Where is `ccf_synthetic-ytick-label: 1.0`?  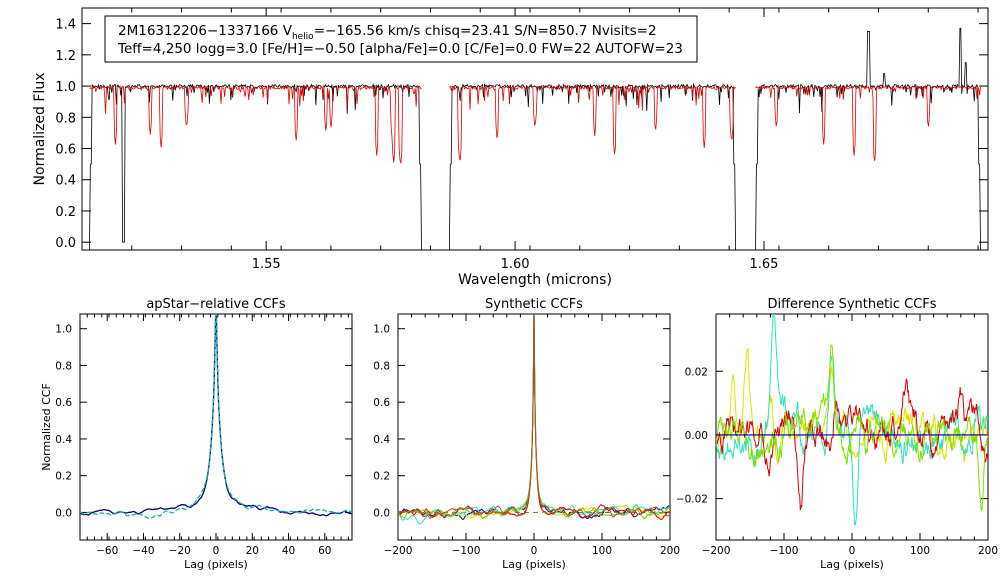
ccf_synthetic-ytick-label: 1.0 is located at coordinates (381, 330).